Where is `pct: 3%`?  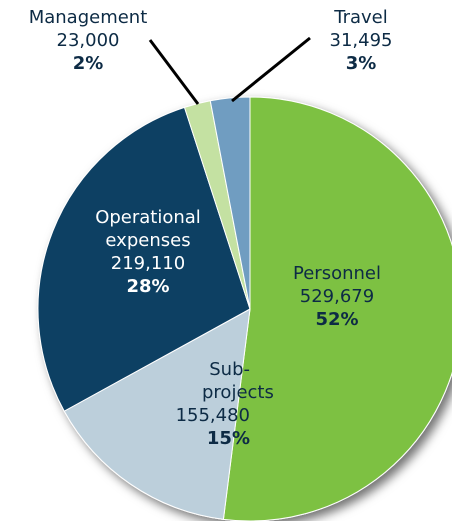
pct: 3% is located at coordinates (361, 63).